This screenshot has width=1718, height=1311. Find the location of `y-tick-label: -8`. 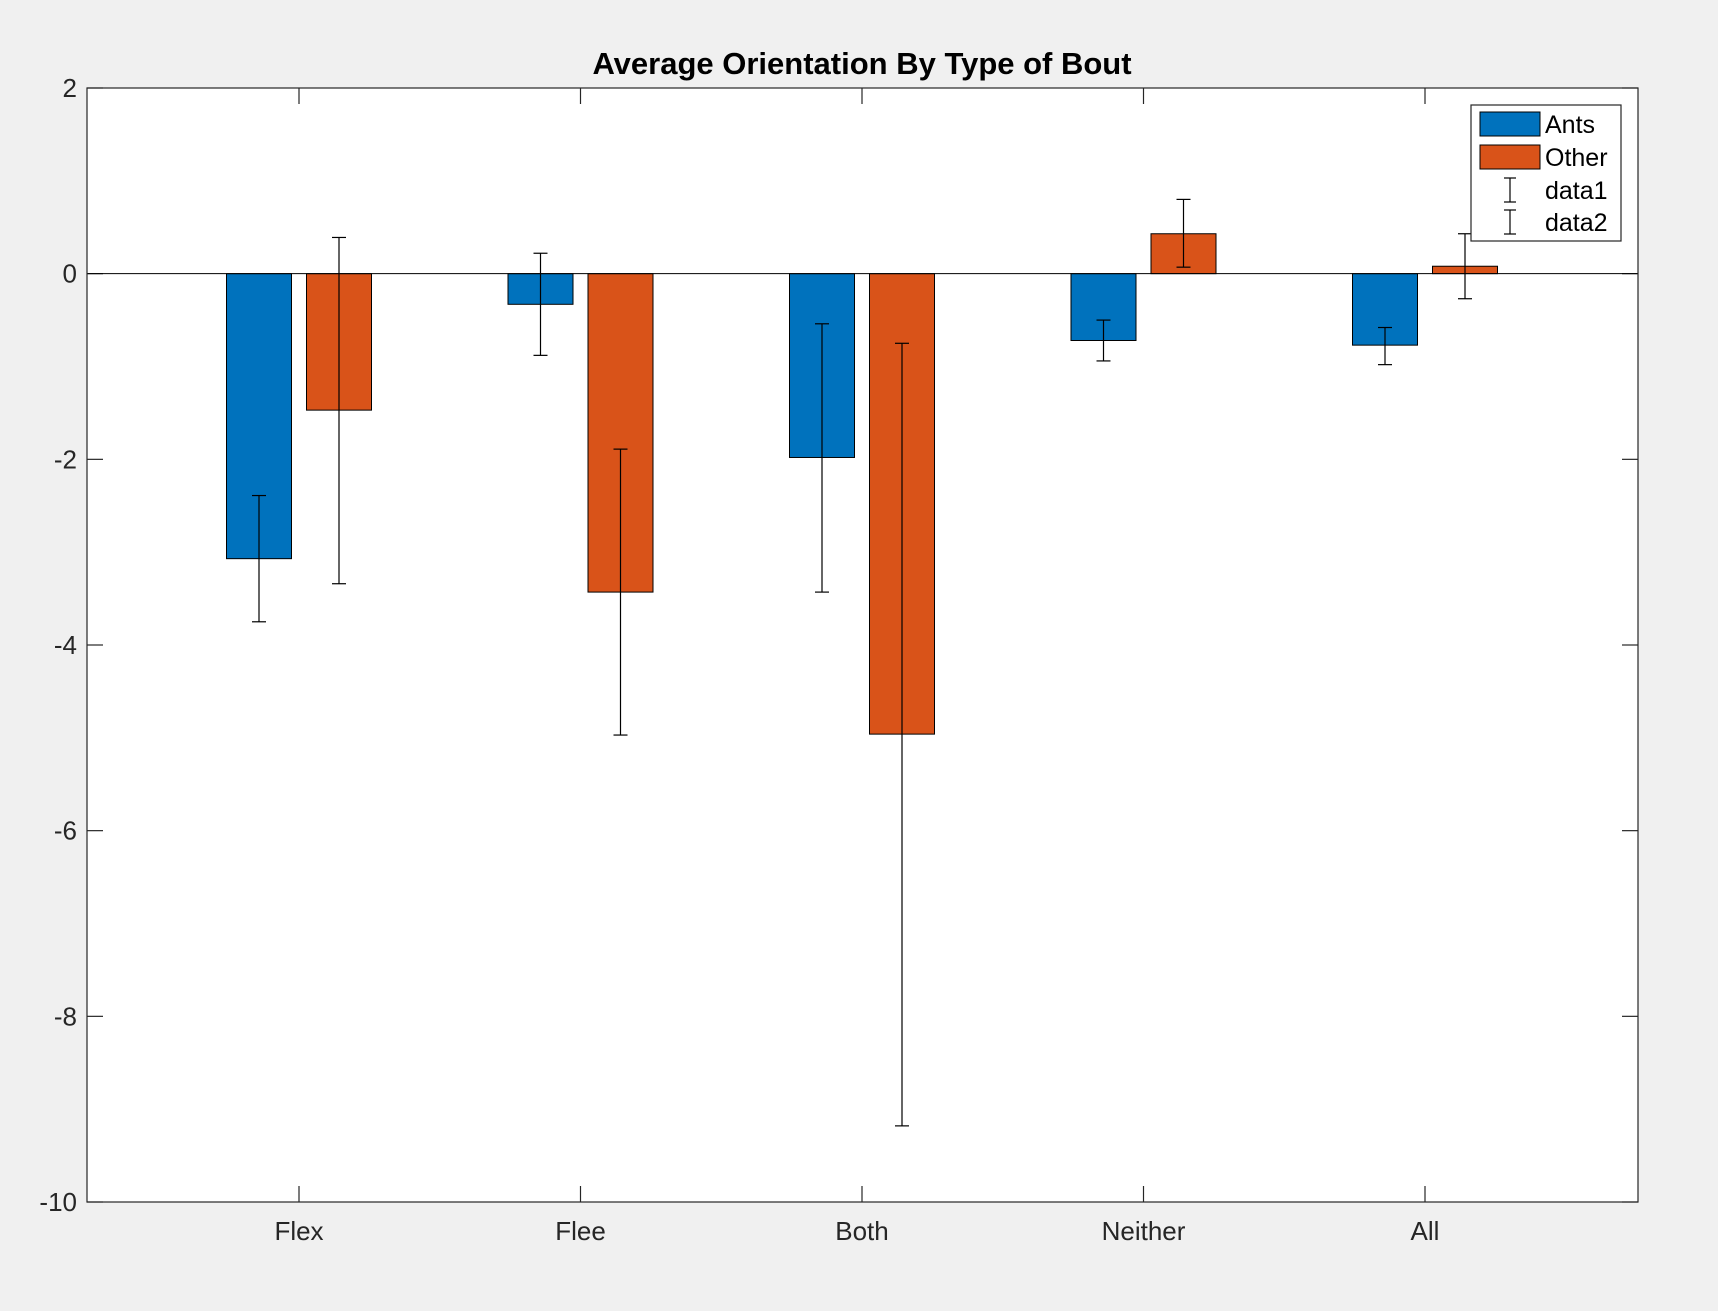

y-tick-label: -8 is located at coordinates (65, 1016).